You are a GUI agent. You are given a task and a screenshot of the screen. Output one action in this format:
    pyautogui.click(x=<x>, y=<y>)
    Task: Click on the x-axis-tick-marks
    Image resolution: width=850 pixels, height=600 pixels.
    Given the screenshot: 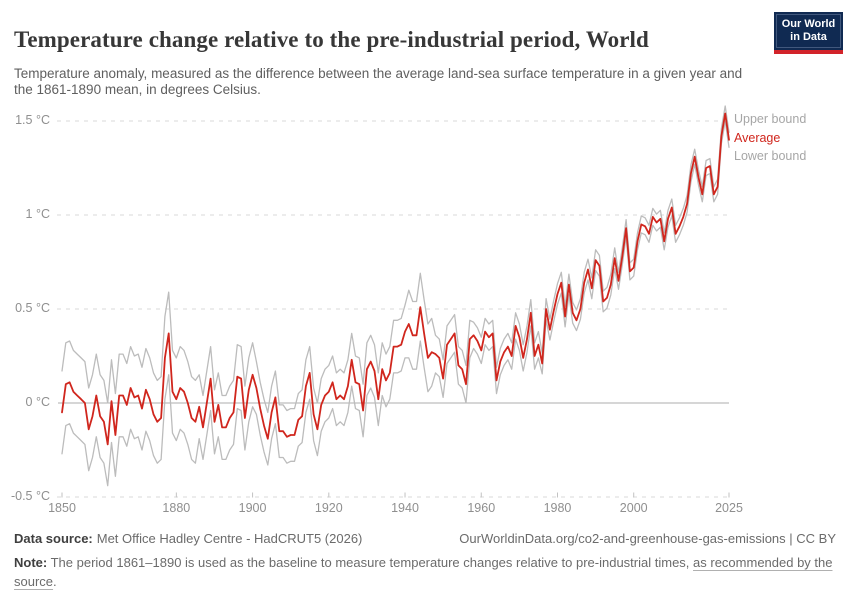 What is the action you would take?
    pyautogui.click(x=395, y=495)
    